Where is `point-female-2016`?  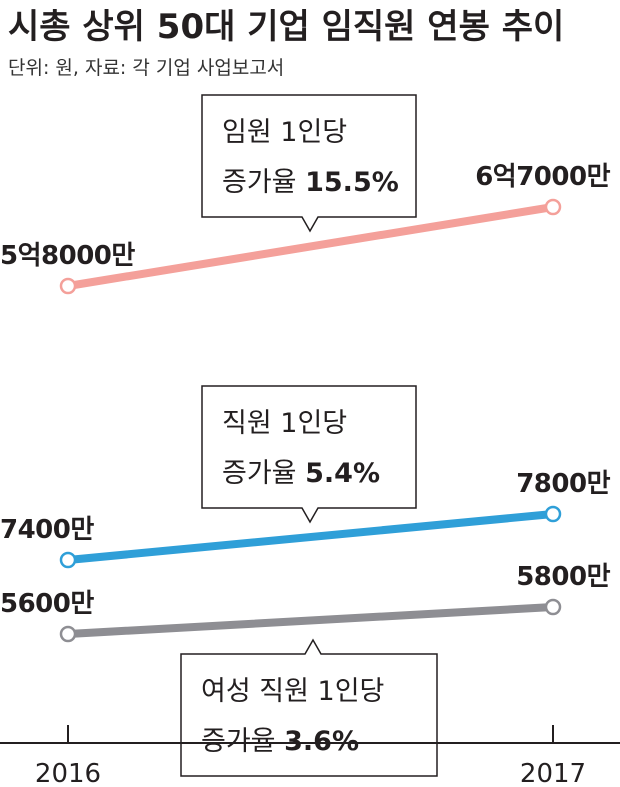
point-female-2016 is located at coordinates (68, 634).